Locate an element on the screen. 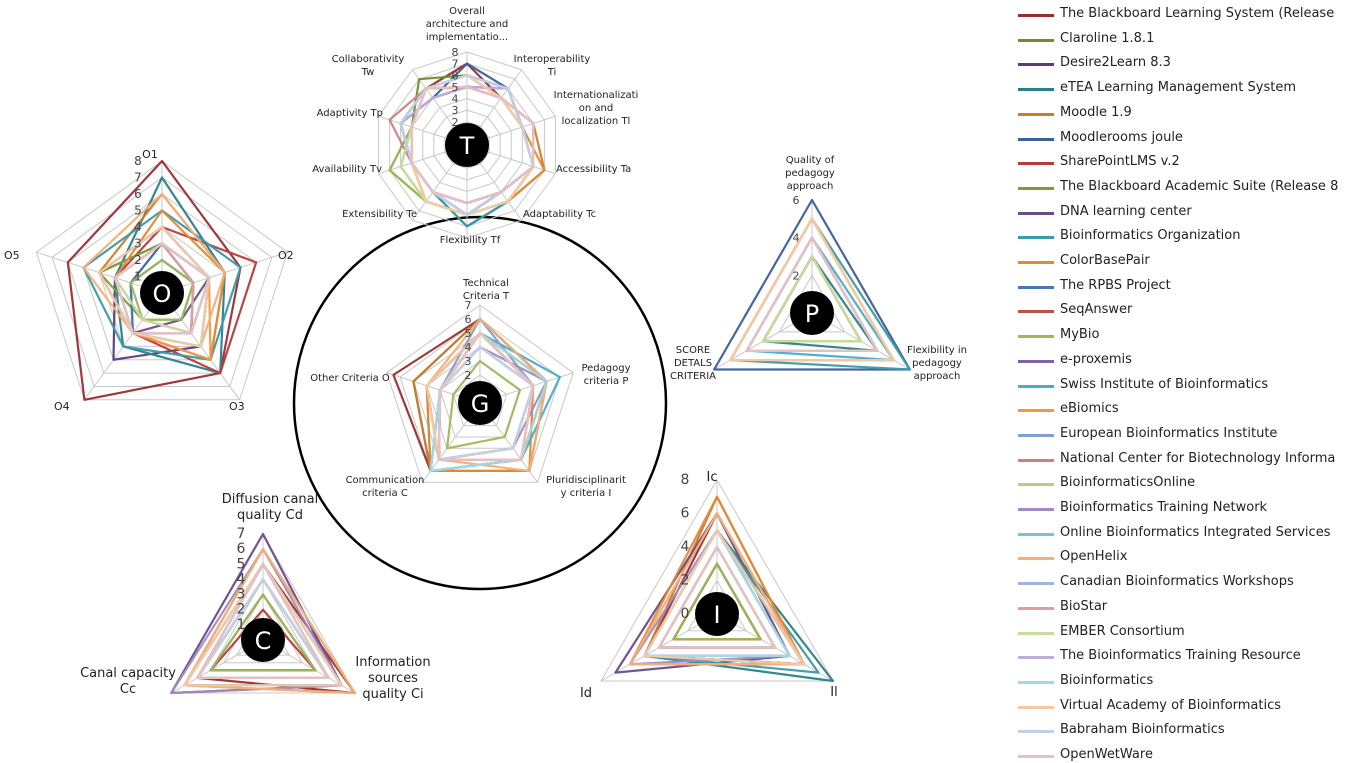  legend-label: Canadian Bioinformatics Workshops is located at coordinates (1177, 582).